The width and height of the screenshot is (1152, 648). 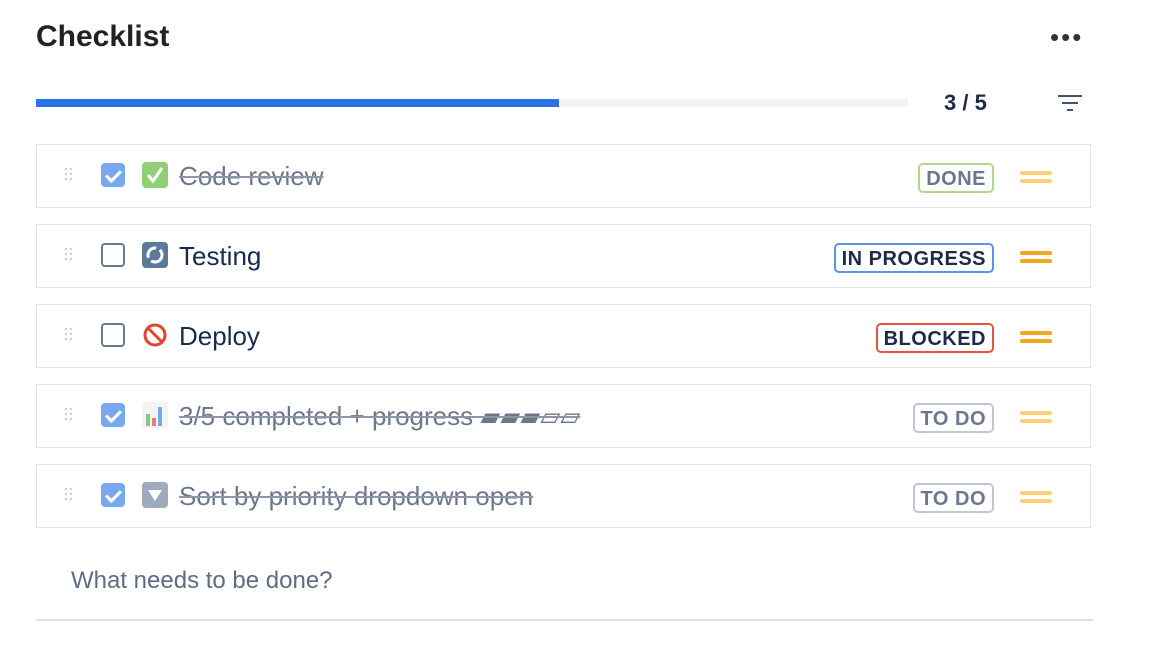 What do you see at coordinates (563, 256) in the screenshot?
I see `checklist-item: Testing IN PROGRESS` at bounding box center [563, 256].